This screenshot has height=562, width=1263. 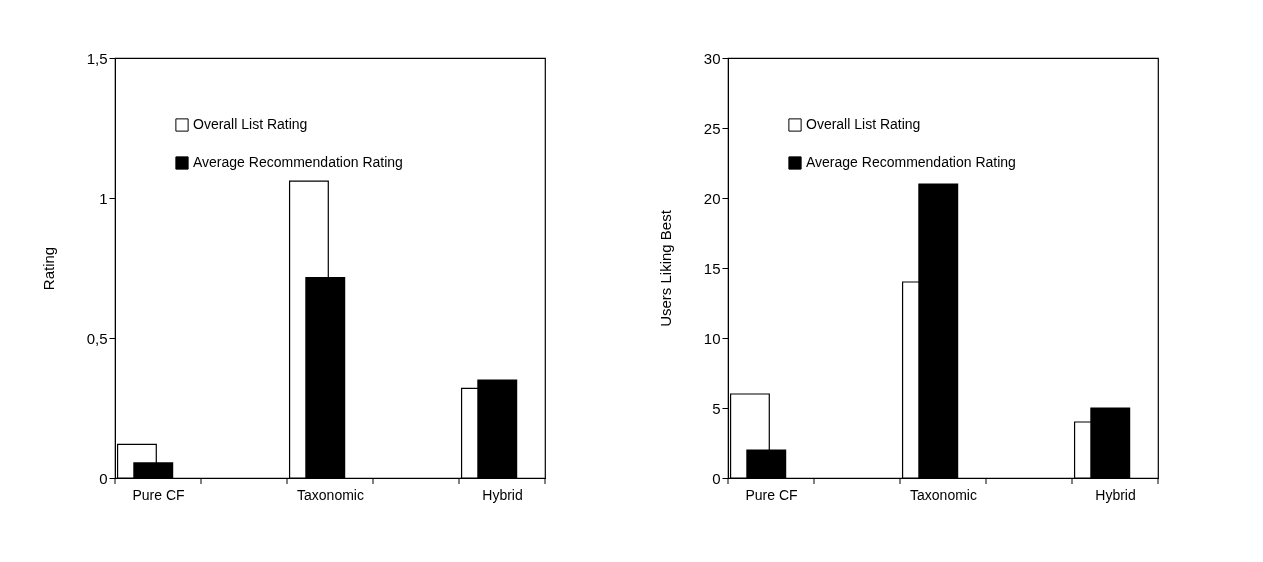 I want to click on y-tick-label: 1,5, so click(x=97, y=58).